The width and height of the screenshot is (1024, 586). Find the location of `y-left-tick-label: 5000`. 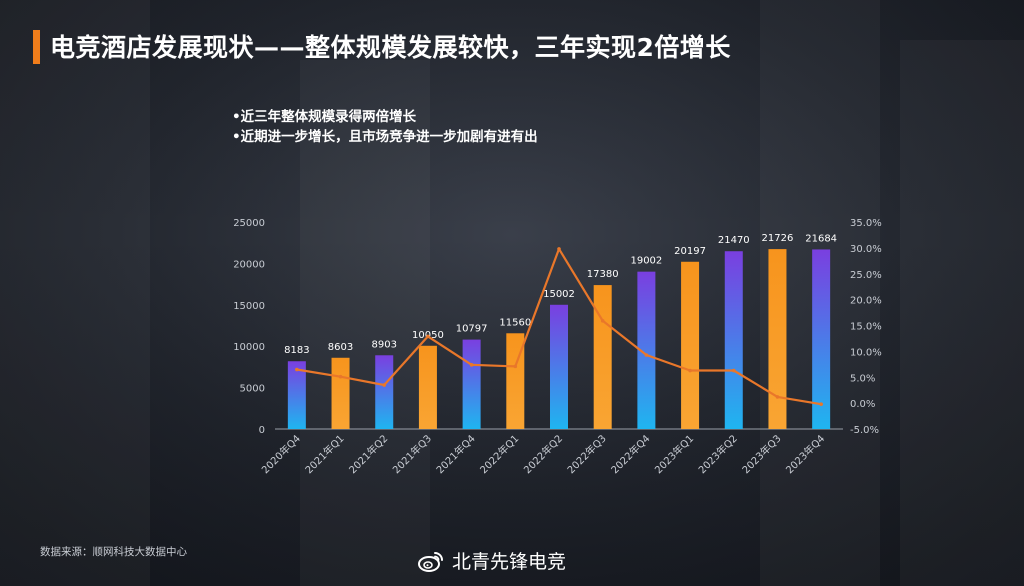

y-left-tick-label: 5000 is located at coordinates (252, 389).